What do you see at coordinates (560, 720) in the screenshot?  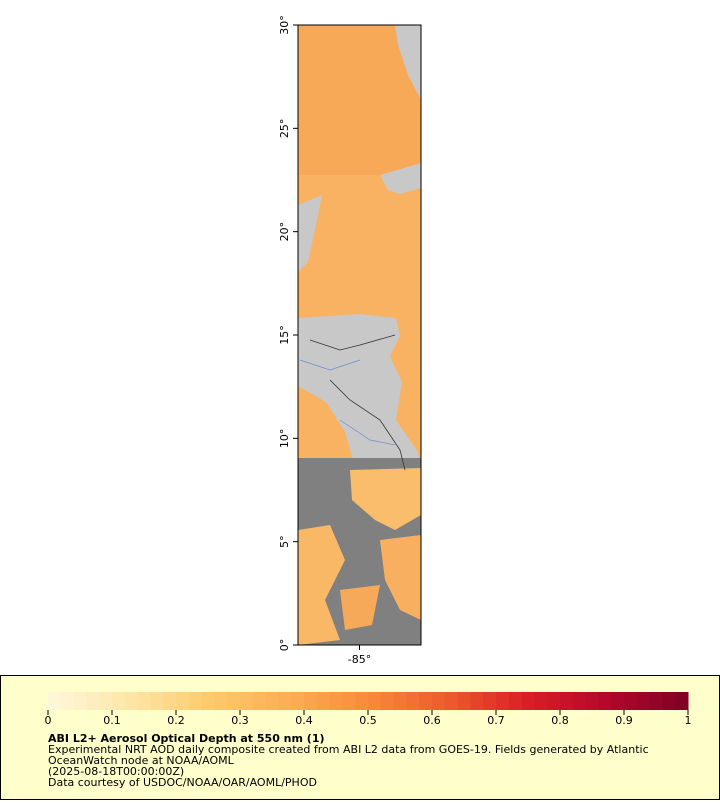 I see `colorbar-tick-label: 0.8` at bounding box center [560, 720].